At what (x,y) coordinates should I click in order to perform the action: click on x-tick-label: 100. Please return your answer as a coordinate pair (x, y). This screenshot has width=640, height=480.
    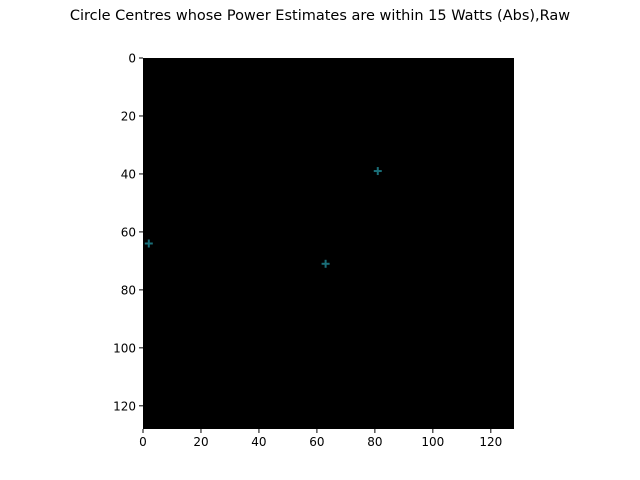
    Looking at the image, I should click on (432, 442).